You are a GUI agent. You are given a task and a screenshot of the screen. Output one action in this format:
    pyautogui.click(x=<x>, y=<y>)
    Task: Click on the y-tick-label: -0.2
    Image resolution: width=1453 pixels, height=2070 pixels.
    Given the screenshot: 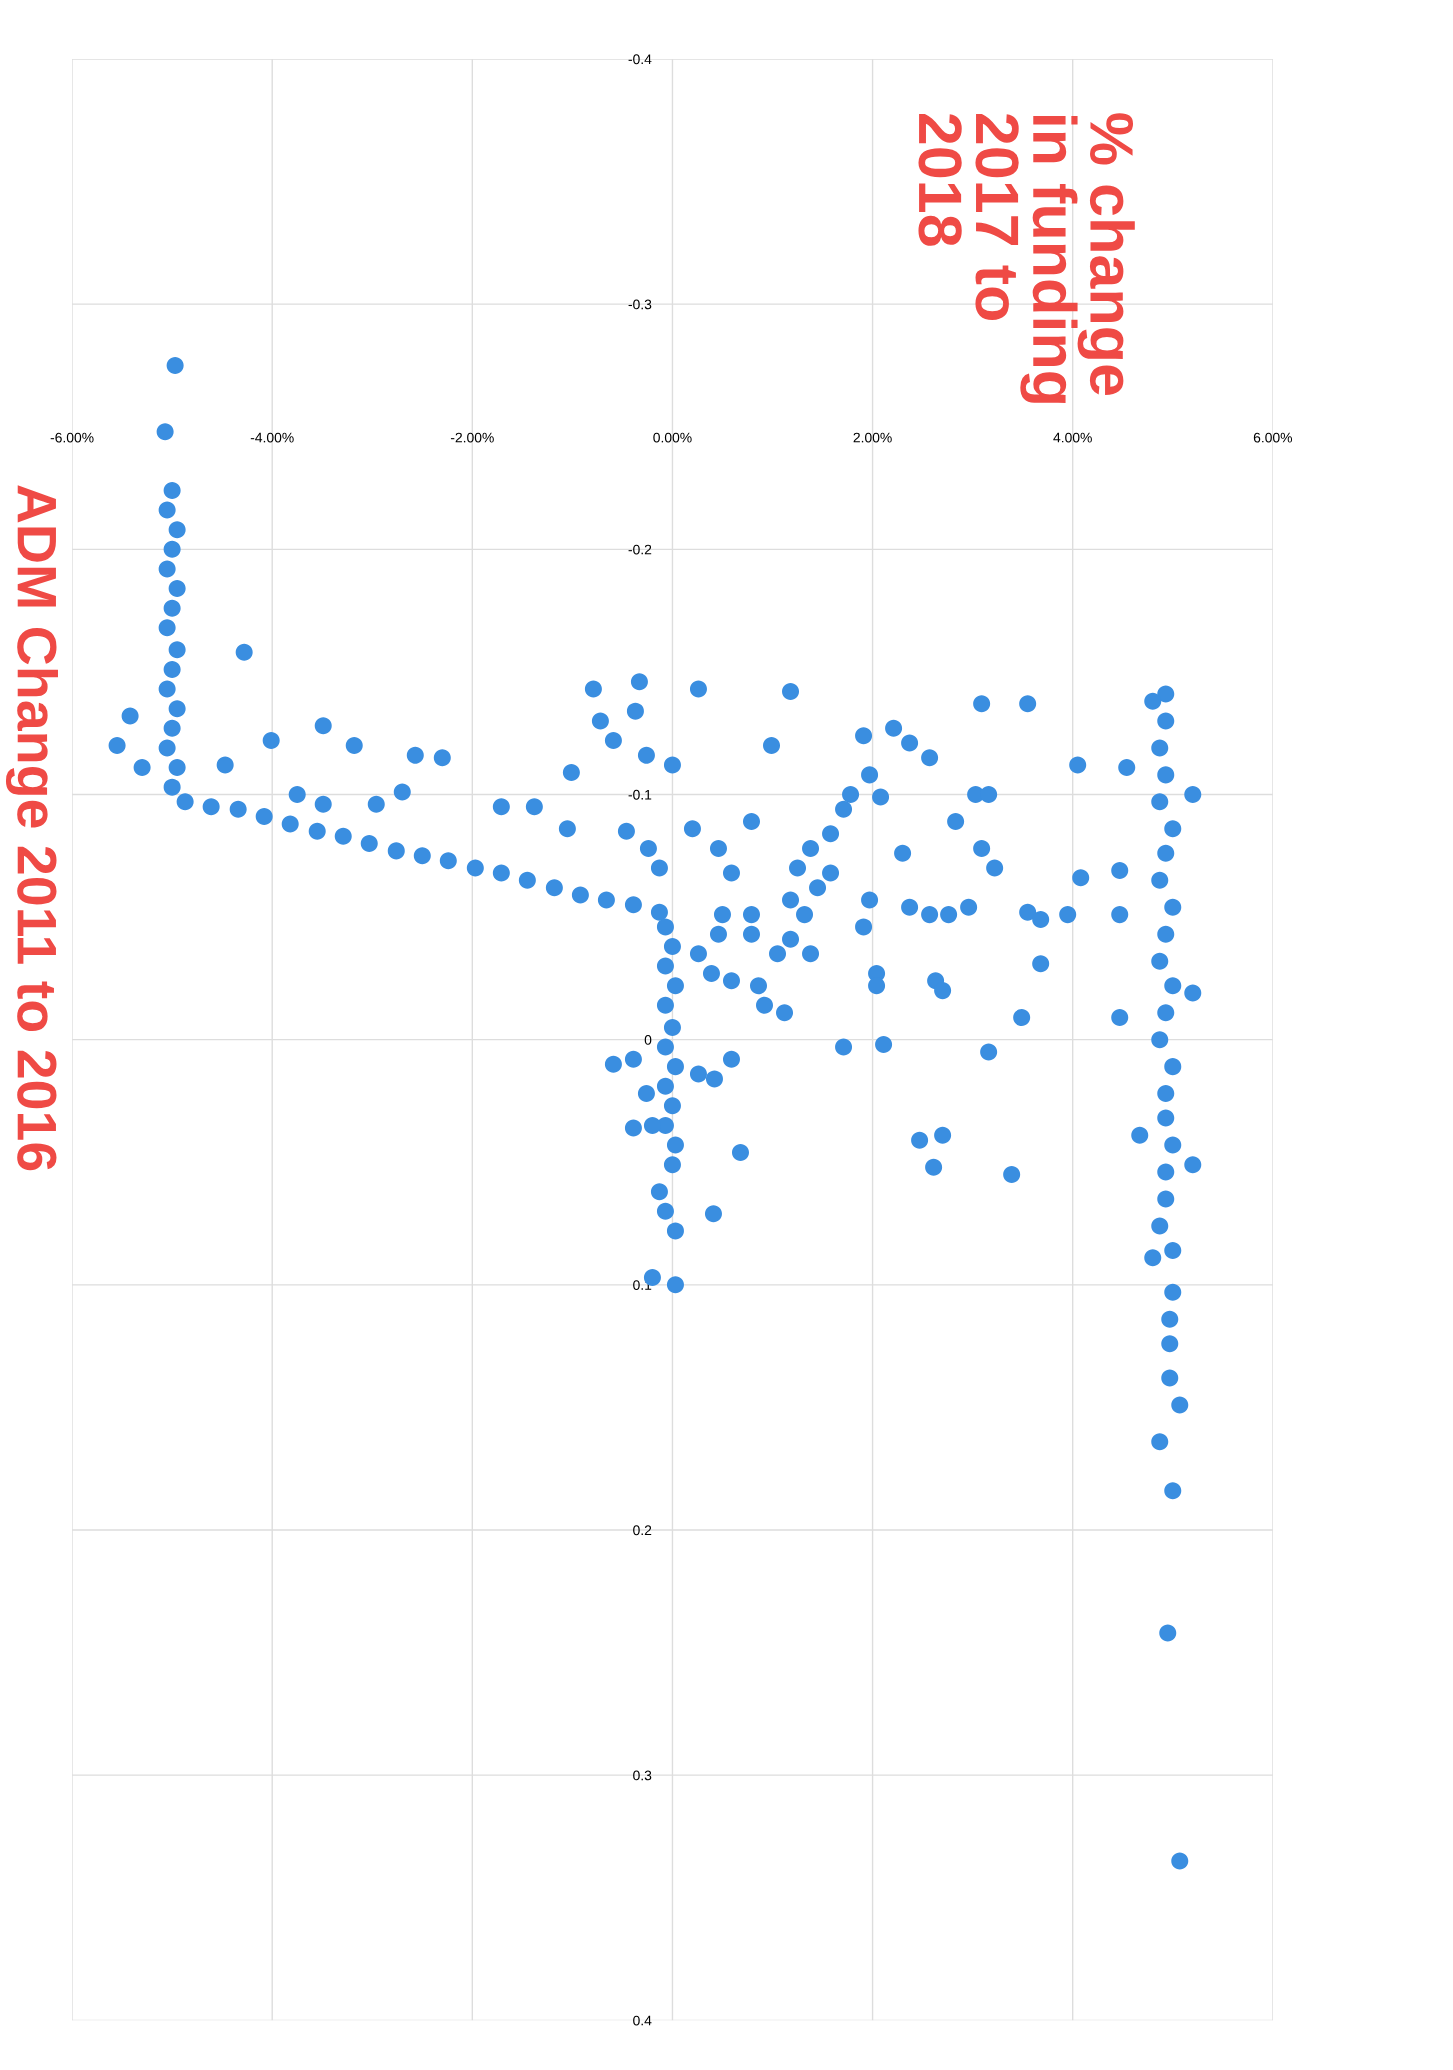 What is the action you would take?
    pyautogui.click(x=640, y=549)
    